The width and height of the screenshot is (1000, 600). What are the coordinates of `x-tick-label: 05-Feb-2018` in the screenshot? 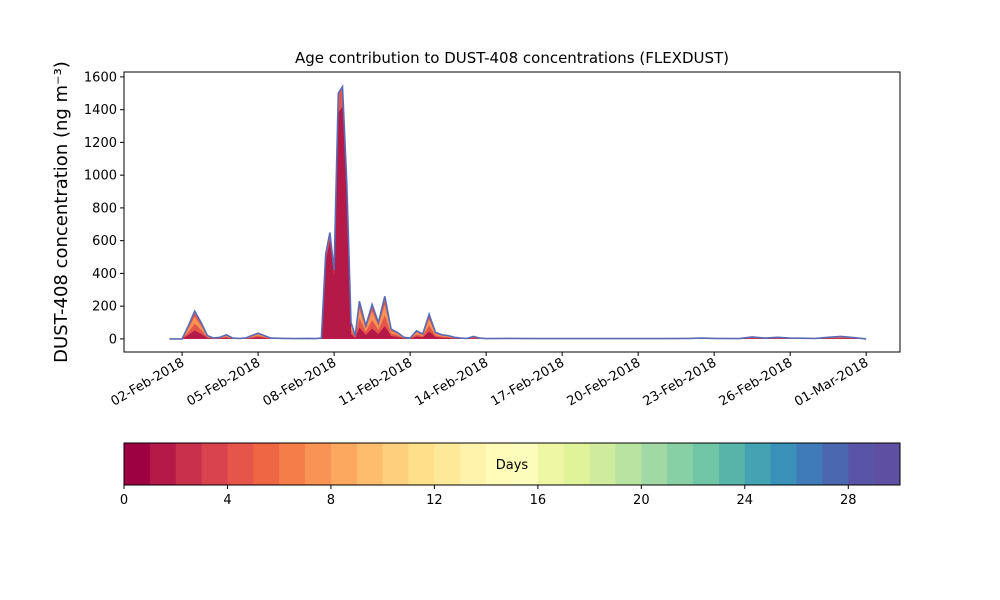 It's located at (224, 382).